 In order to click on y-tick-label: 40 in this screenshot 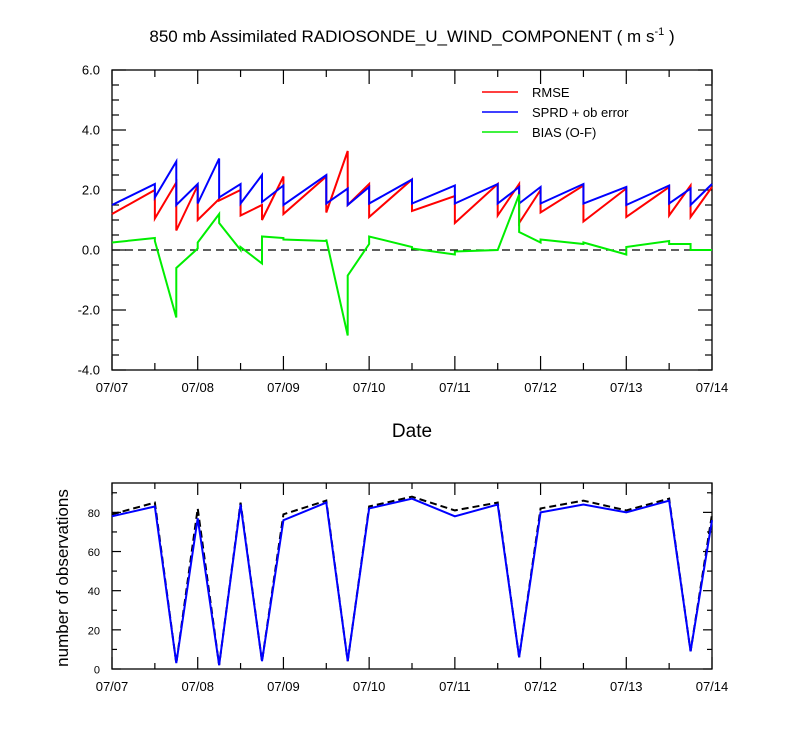, I will do `click(94, 592)`.